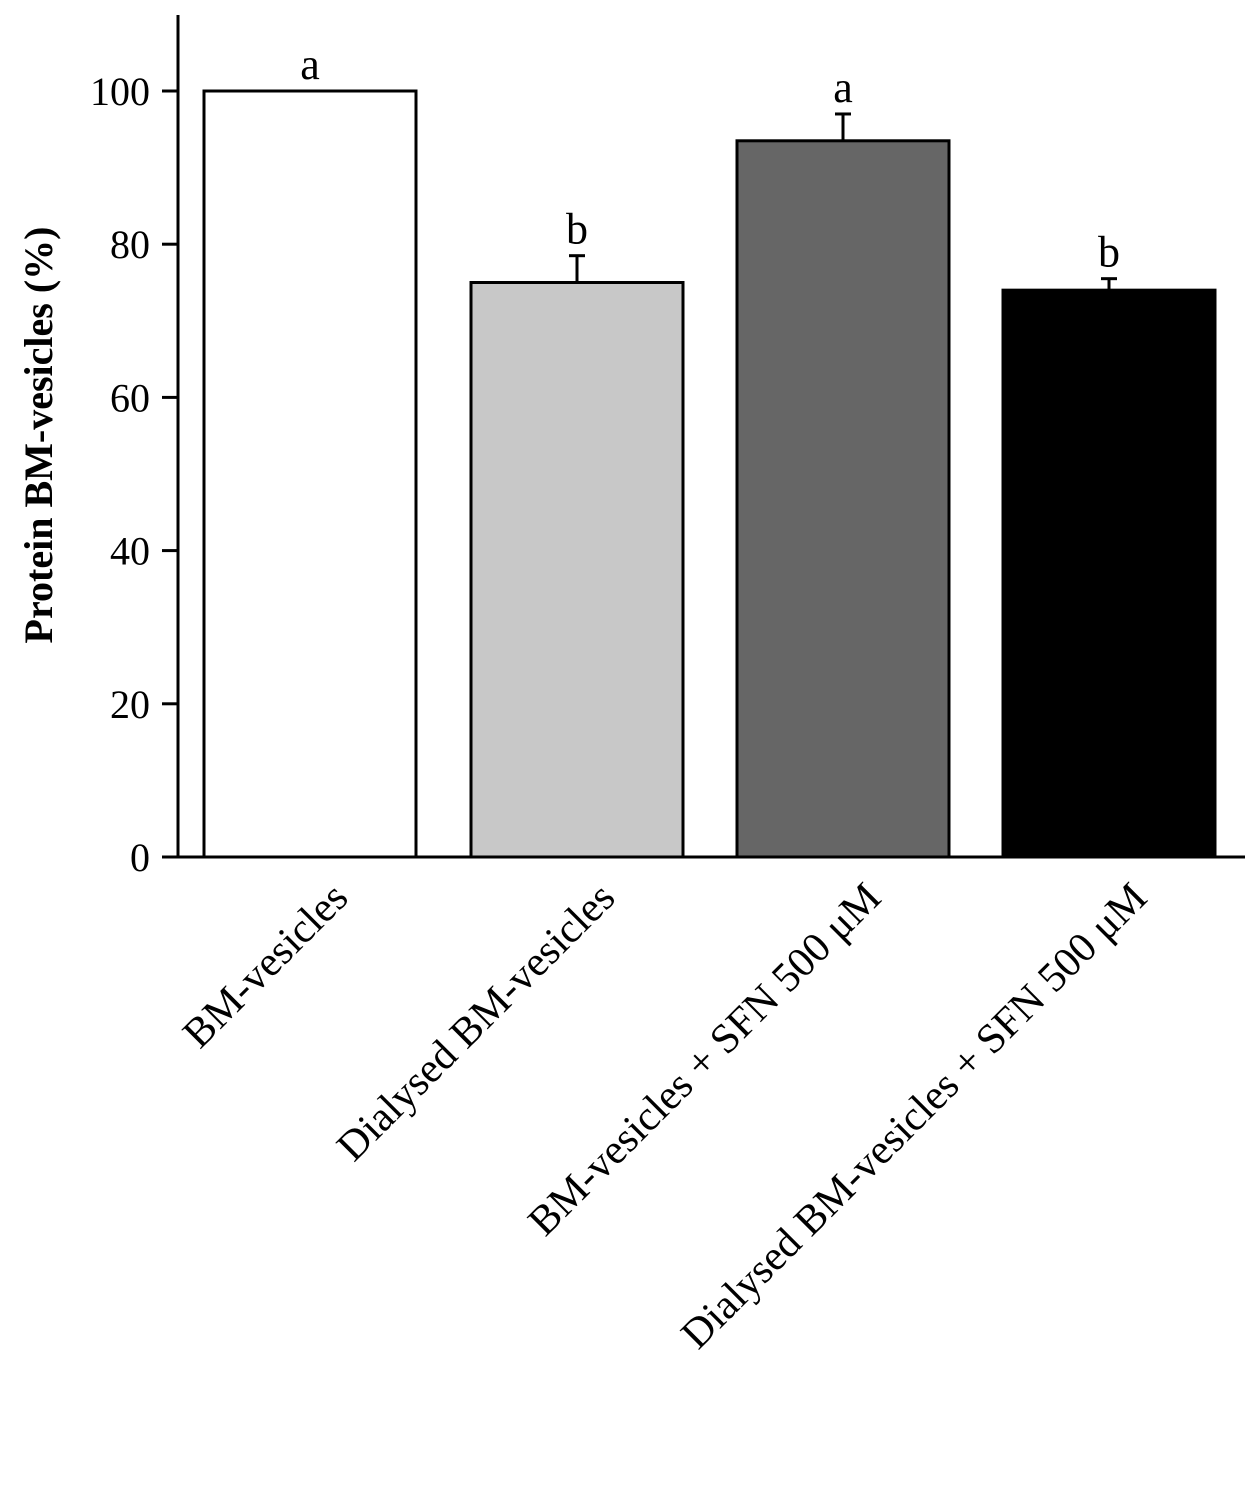 Image resolution: width=1260 pixels, height=1511 pixels. What do you see at coordinates (914, 1116) in the screenshot?
I see `category-label: Dialysed BM-vesicles + SFN 500 μM` at bounding box center [914, 1116].